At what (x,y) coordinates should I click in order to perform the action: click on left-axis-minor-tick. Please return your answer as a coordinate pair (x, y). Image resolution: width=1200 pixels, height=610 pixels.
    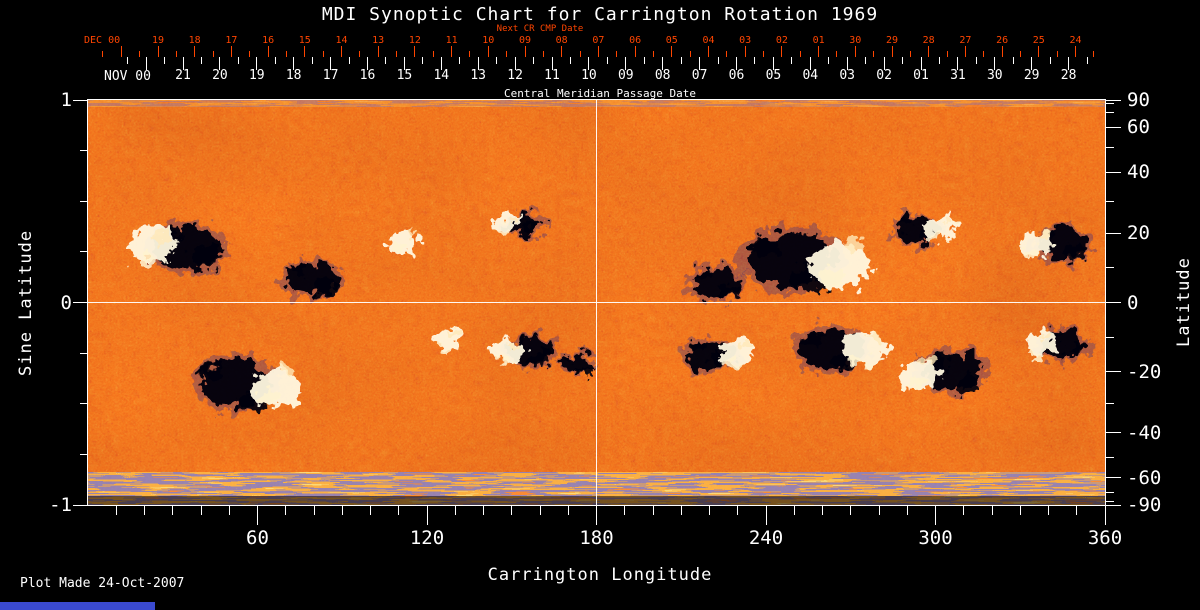
    Looking at the image, I should click on (84, 252).